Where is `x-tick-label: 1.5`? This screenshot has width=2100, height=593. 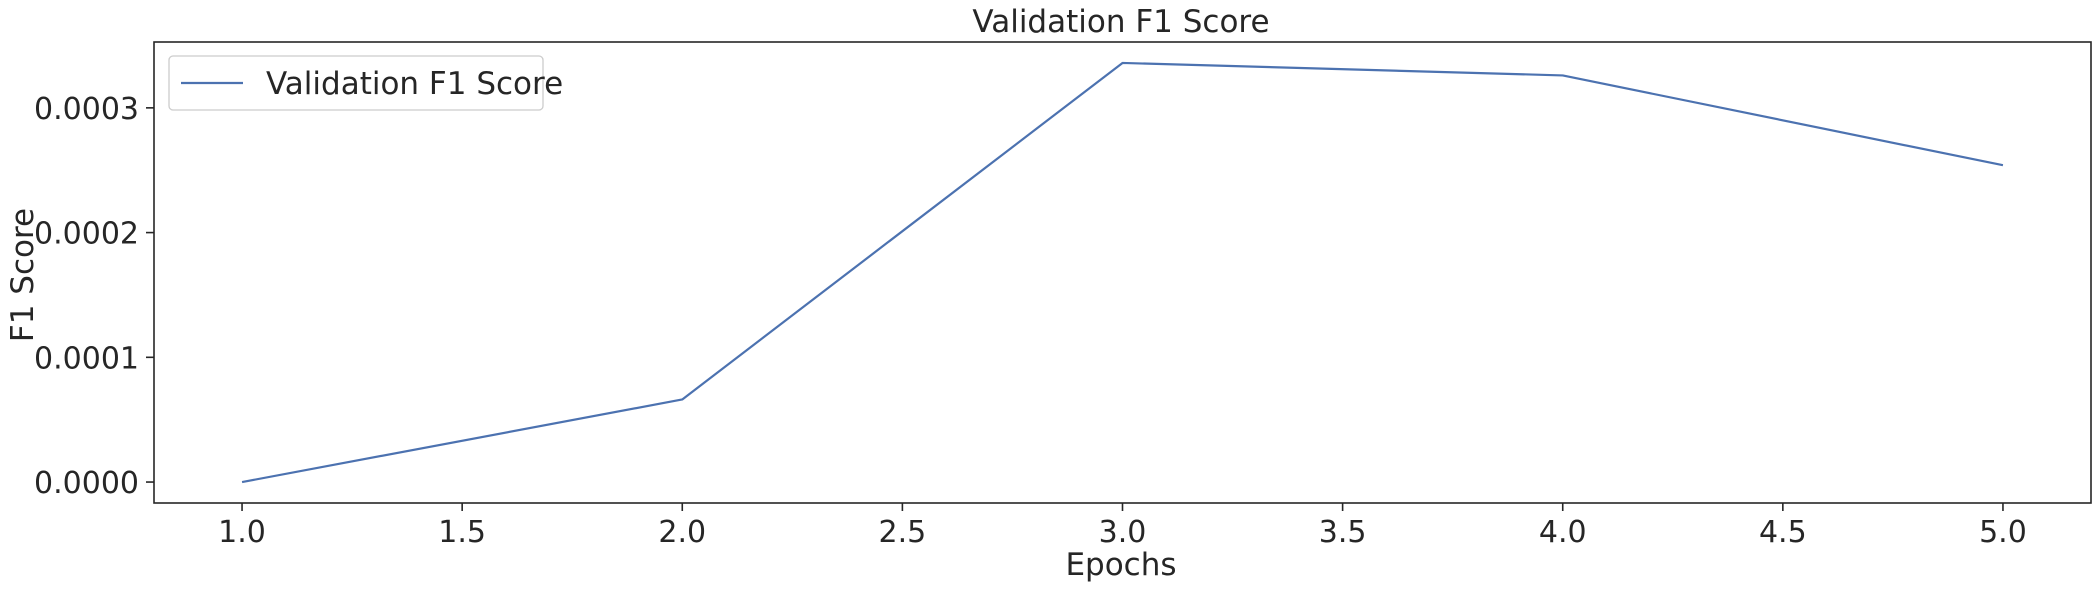
x-tick-label: 1.5 is located at coordinates (462, 532).